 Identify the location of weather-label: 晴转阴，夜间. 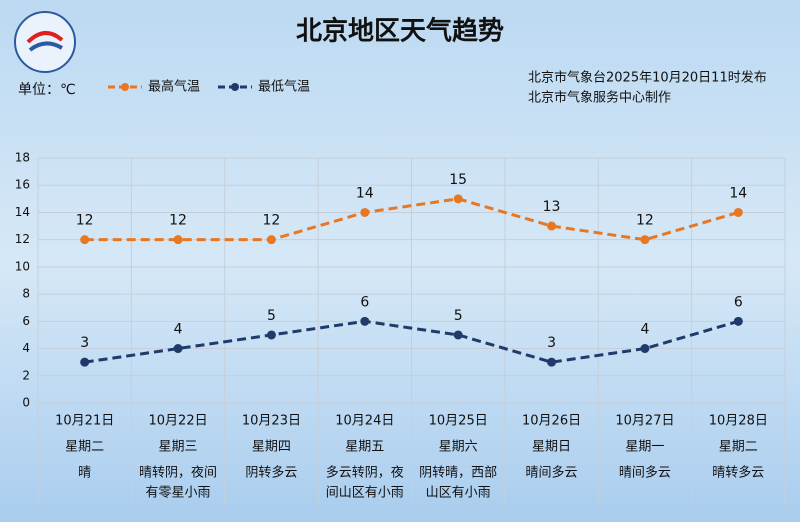
(178, 473).